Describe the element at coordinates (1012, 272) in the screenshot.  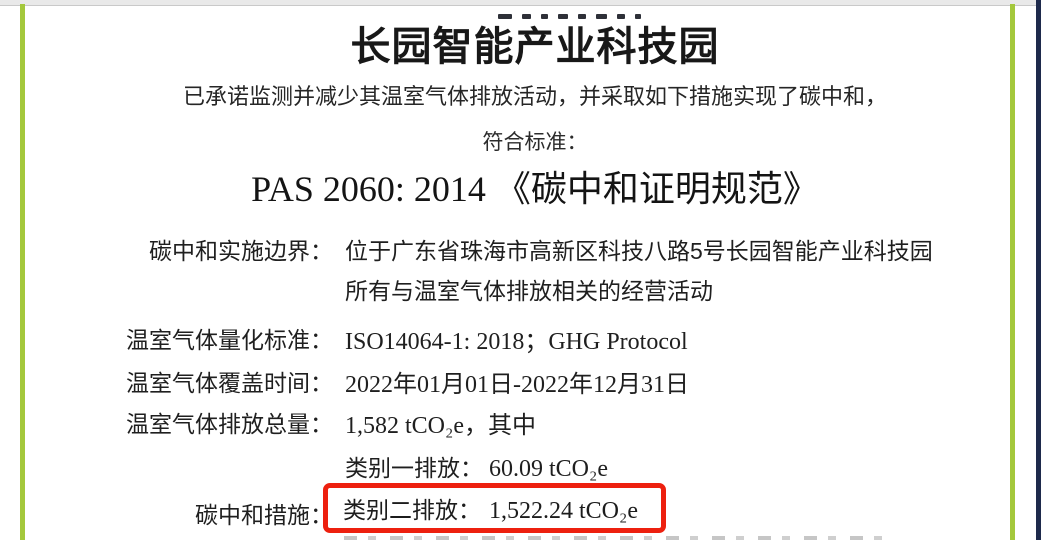
I see `right-border-rule` at that location.